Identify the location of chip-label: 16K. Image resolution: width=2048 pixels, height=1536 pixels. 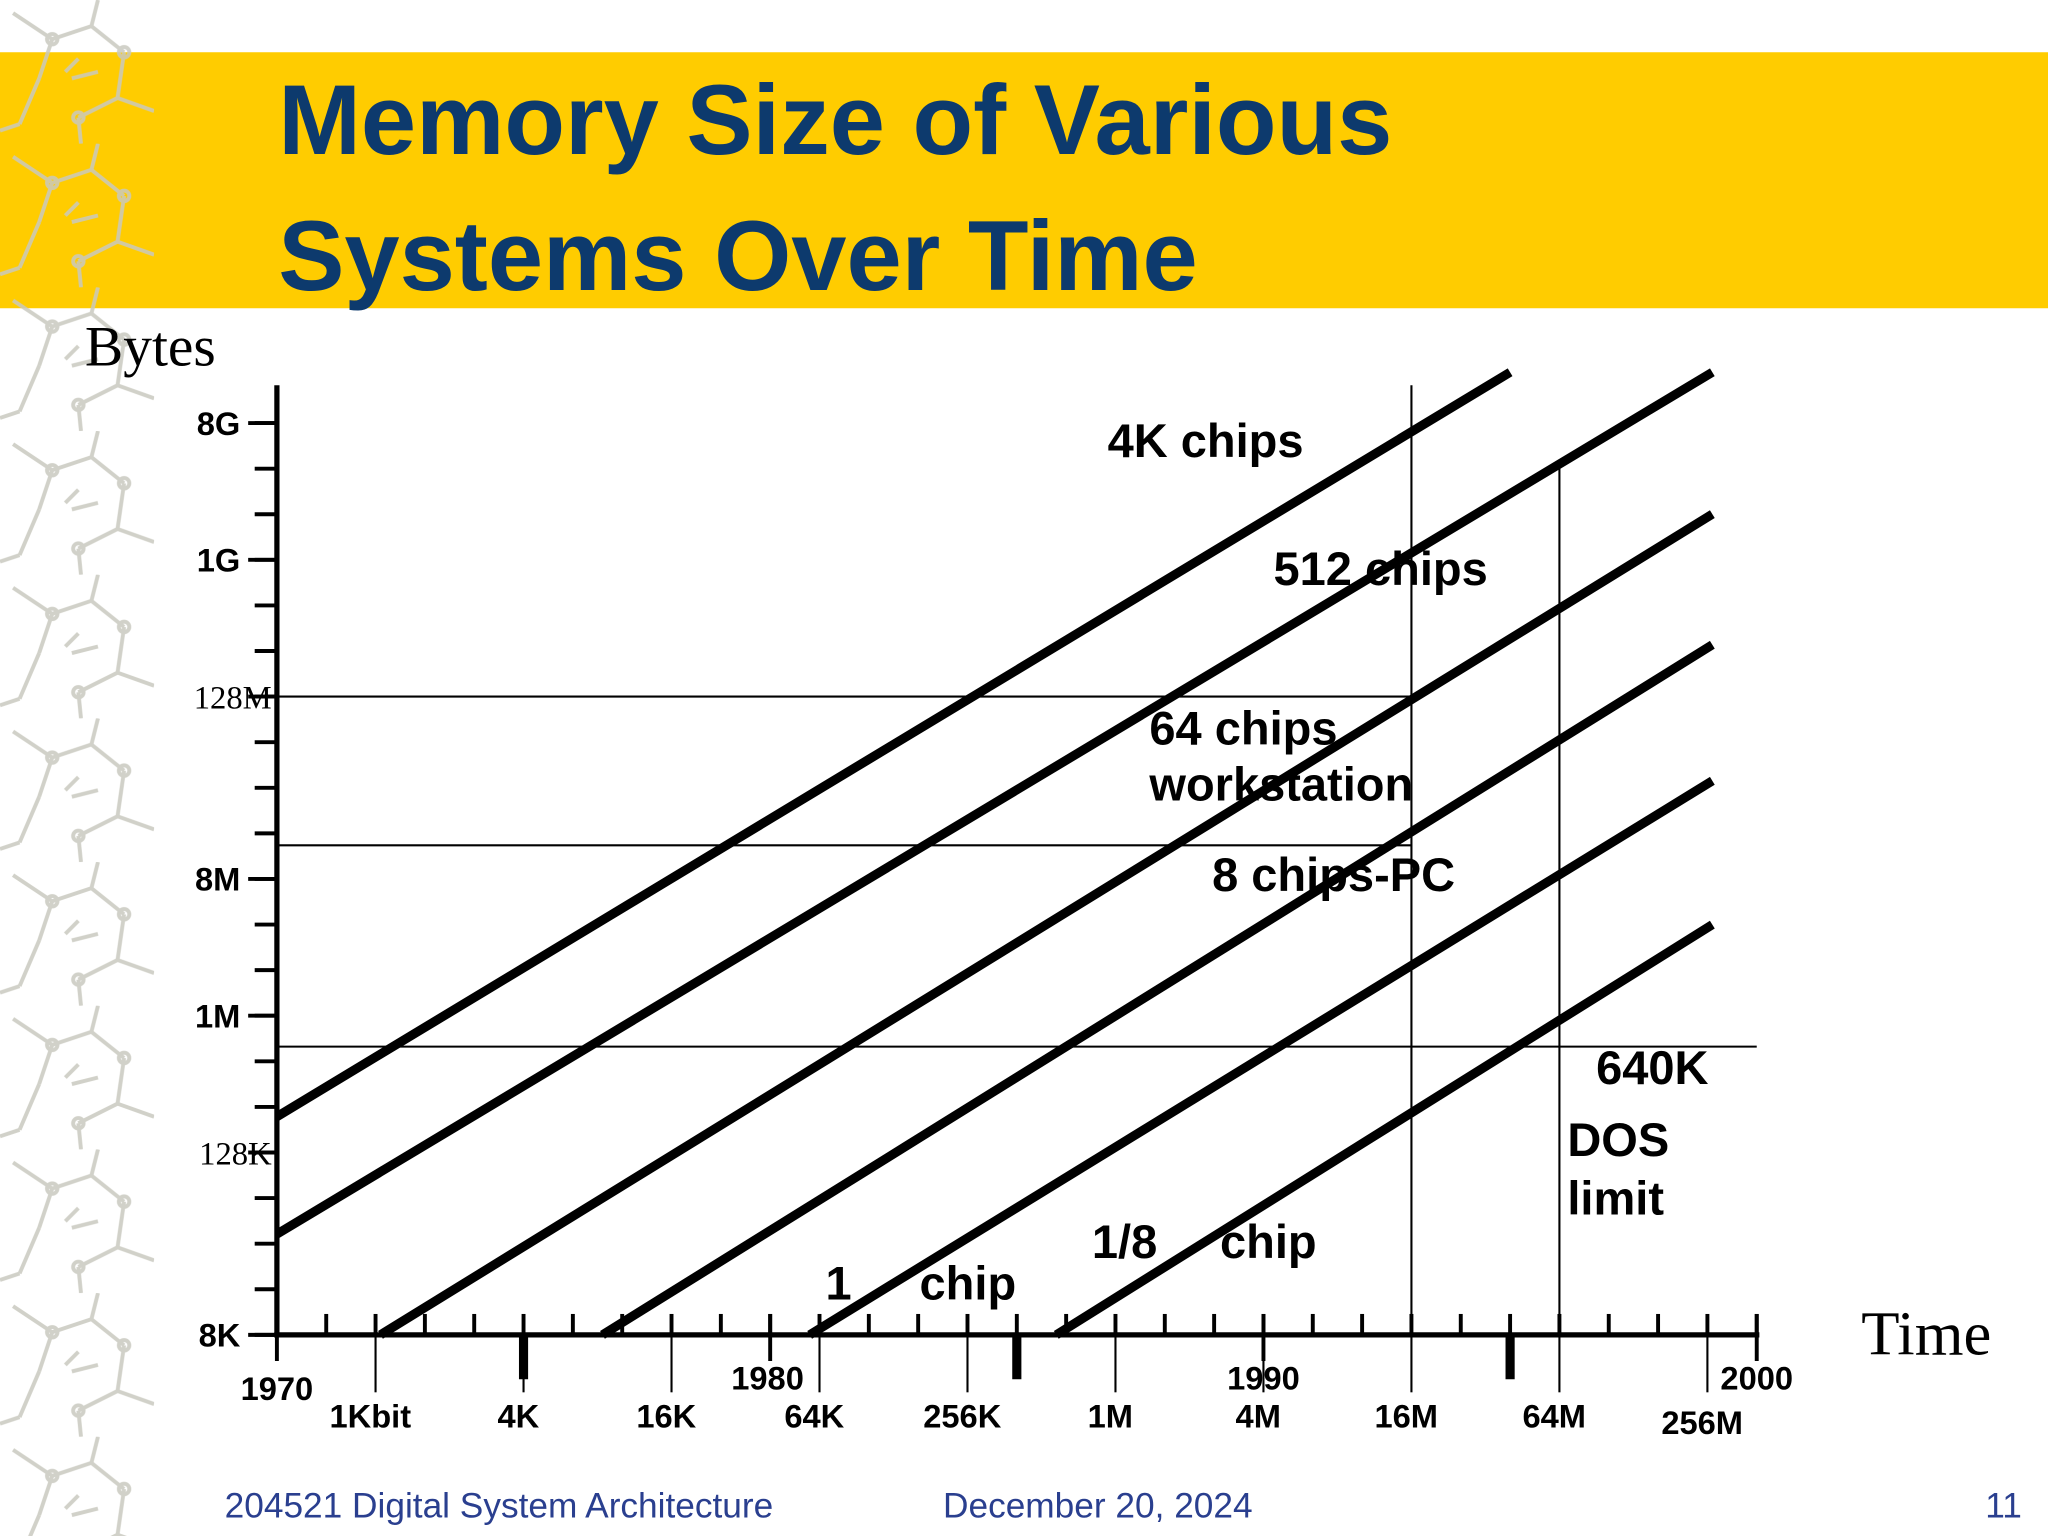
(666, 1416).